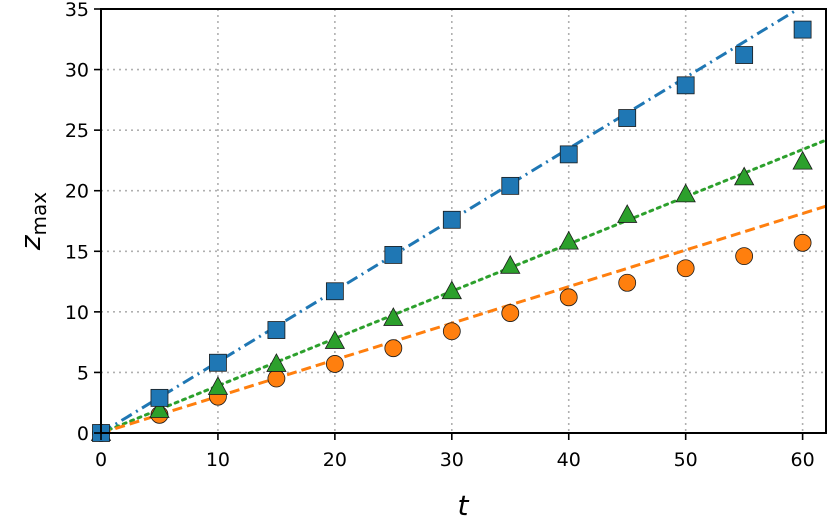 The height and width of the screenshot is (521, 830). I want to click on x-axis-label: t, so click(464, 505).